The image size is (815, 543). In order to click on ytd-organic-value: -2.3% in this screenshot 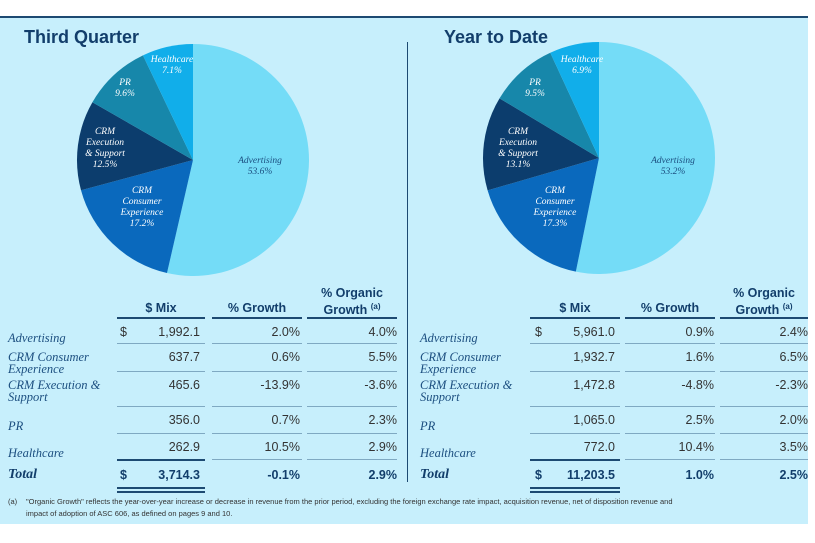, I will do `click(791, 385)`.